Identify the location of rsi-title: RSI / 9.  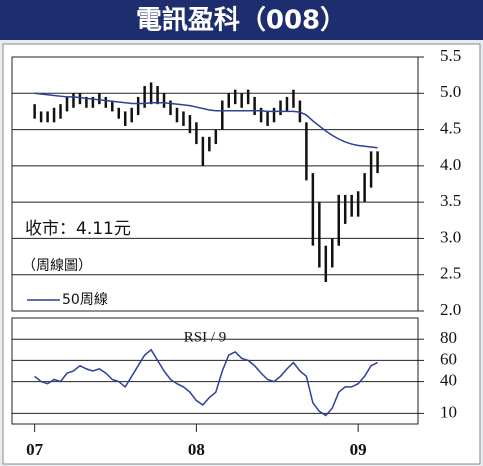
(205, 337).